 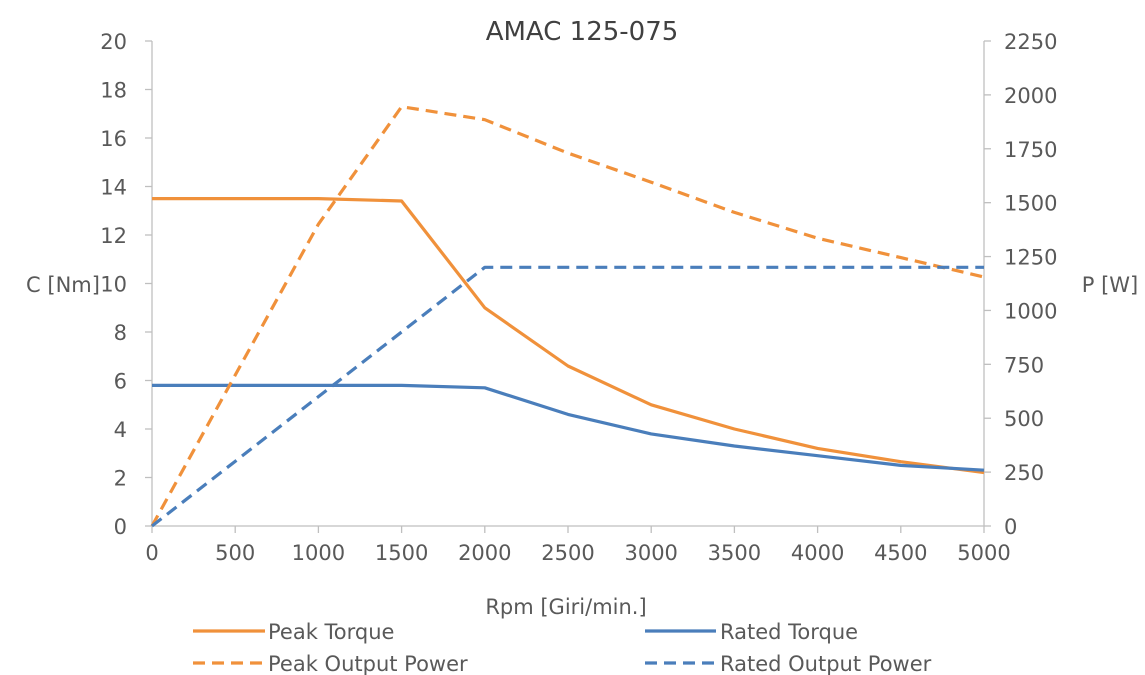 What do you see at coordinates (1024, 419) in the screenshot?
I see `y-right-tick-label: 500` at bounding box center [1024, 419].